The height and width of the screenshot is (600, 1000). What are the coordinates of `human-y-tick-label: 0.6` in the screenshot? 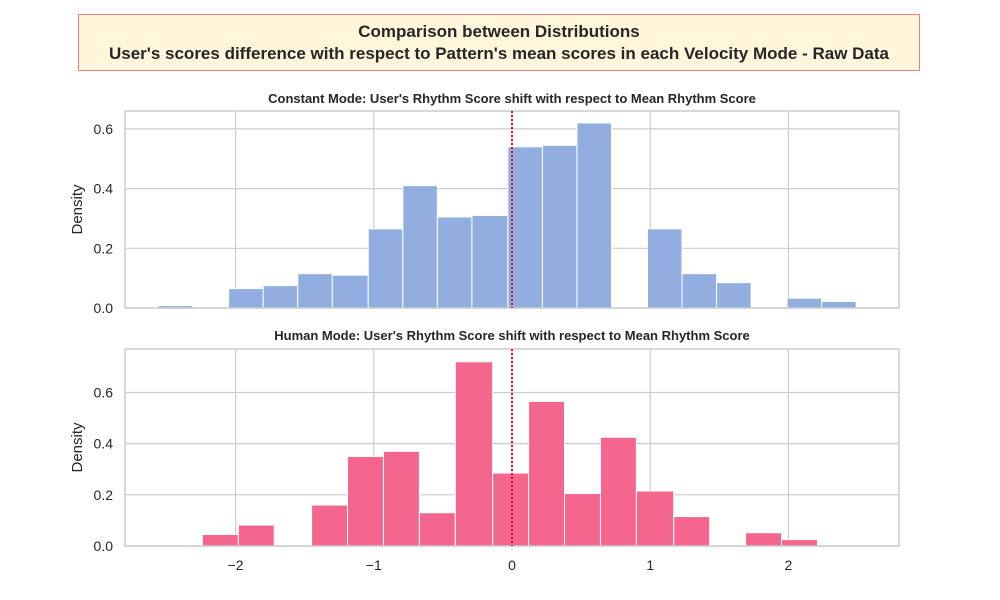 It's located at (104, 392).